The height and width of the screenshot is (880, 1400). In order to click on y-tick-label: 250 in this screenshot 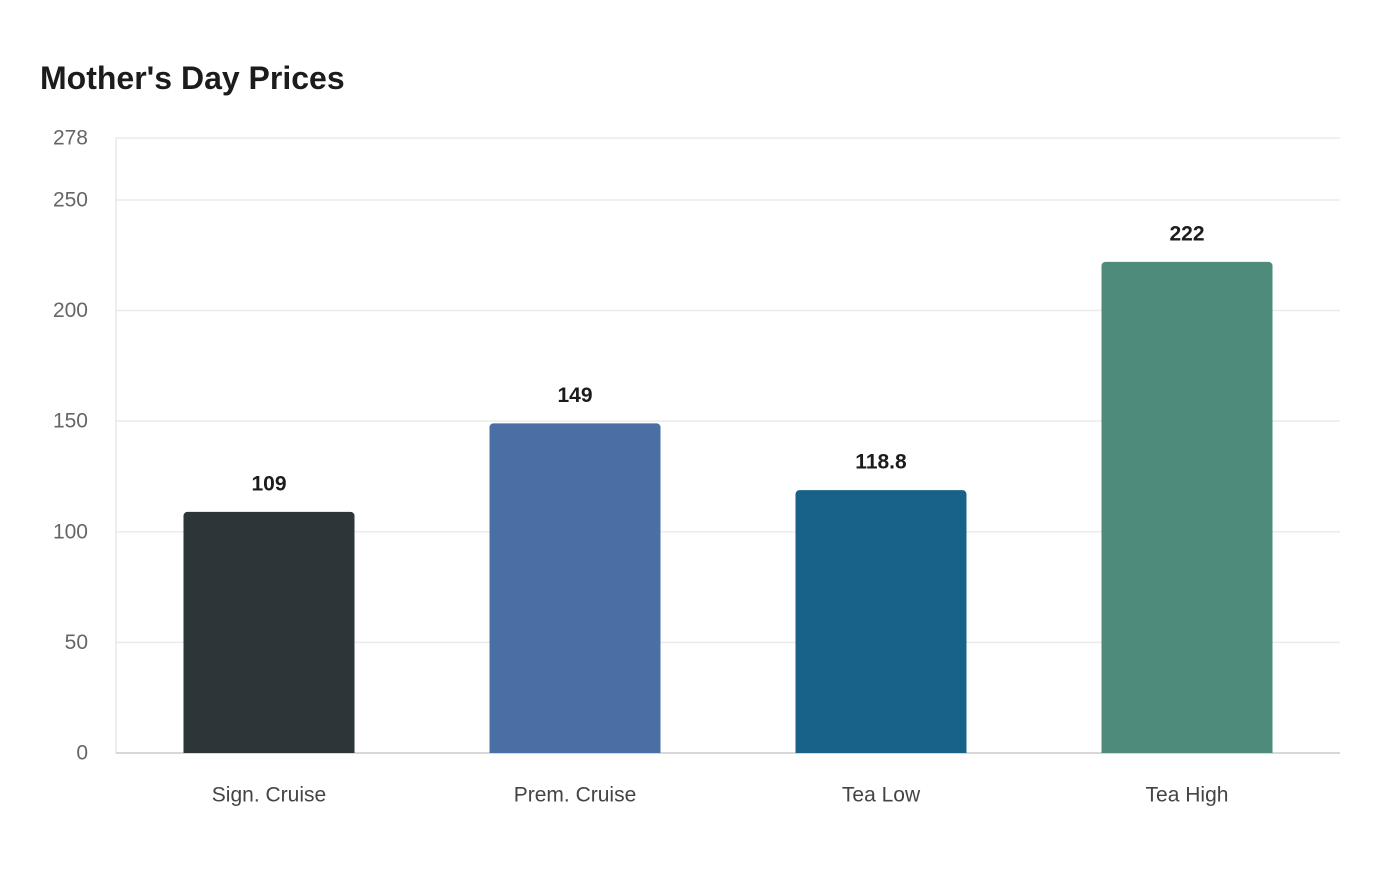, I will do `click(70, 199)`.